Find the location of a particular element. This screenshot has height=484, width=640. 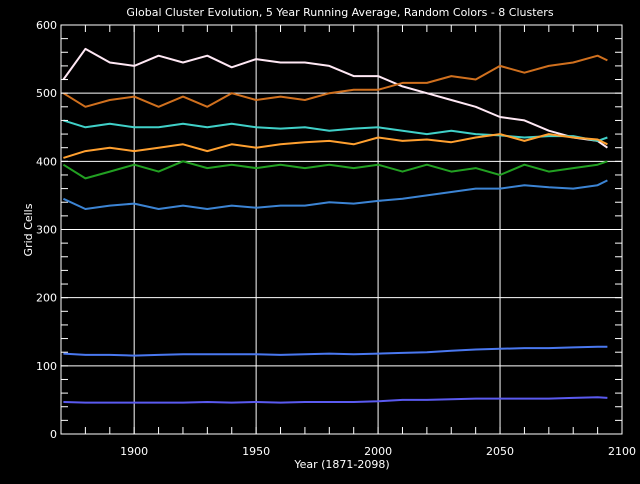

y-tick-label: 100 is located at coordinates (46, 366).